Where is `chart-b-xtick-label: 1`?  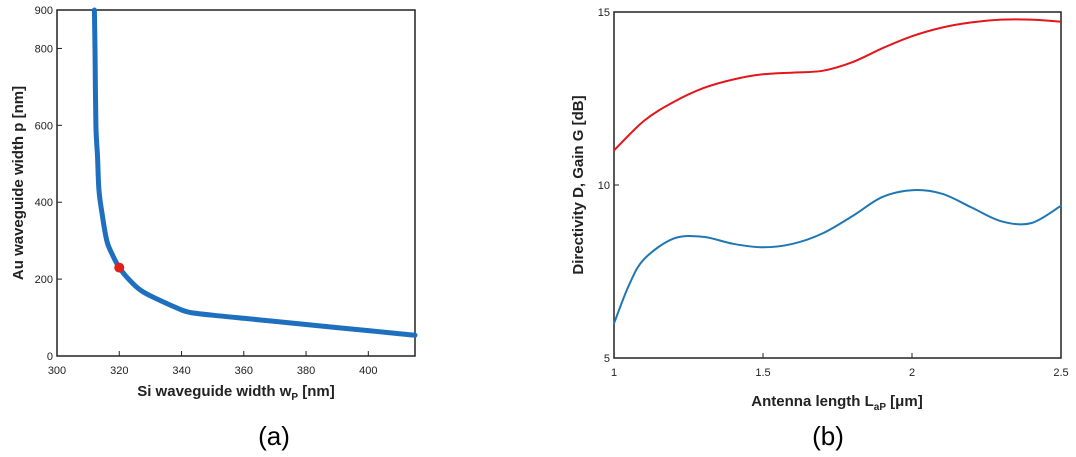
chart-b-xtick-label: 1 is located at coordinates (614, 373).